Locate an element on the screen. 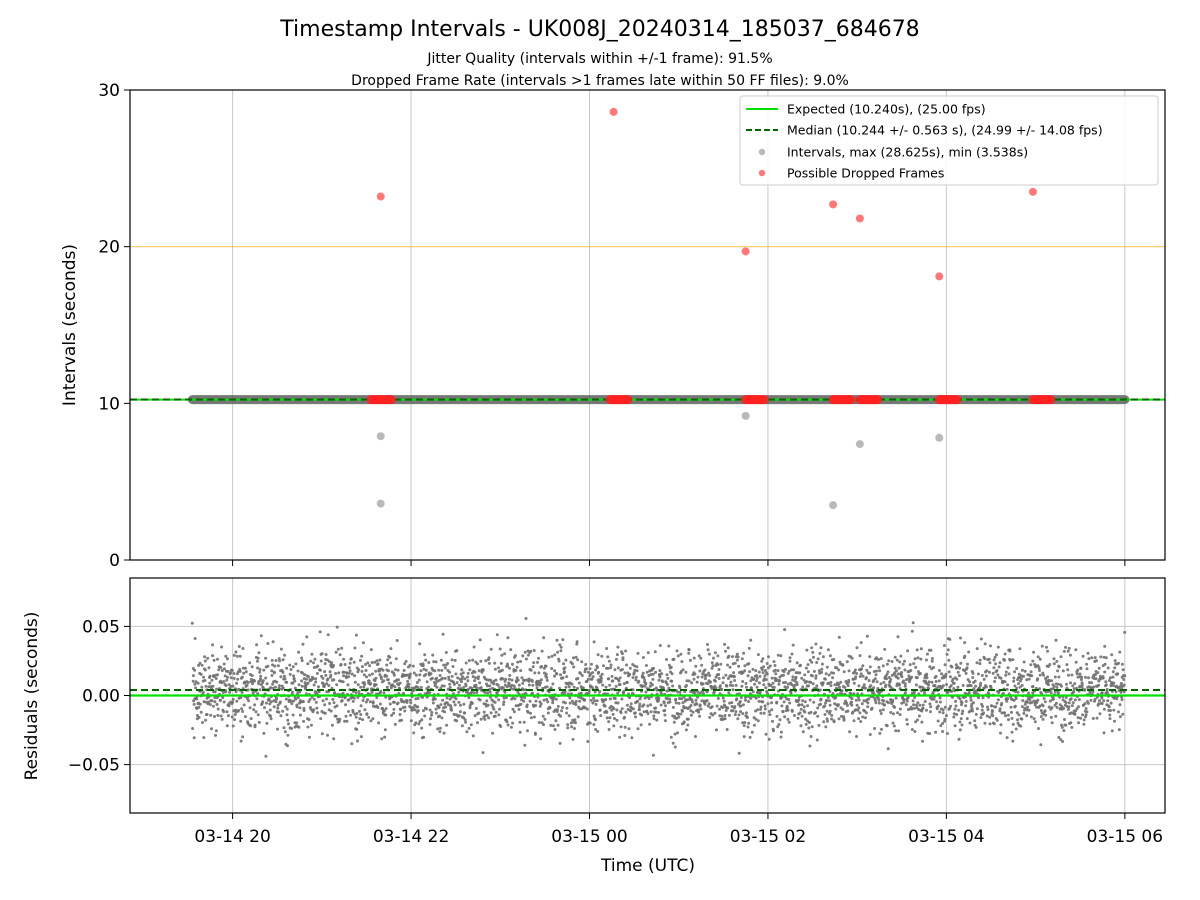 This screenshot has height=900, width=1200. interval-point is located at coordinates (939, 437).